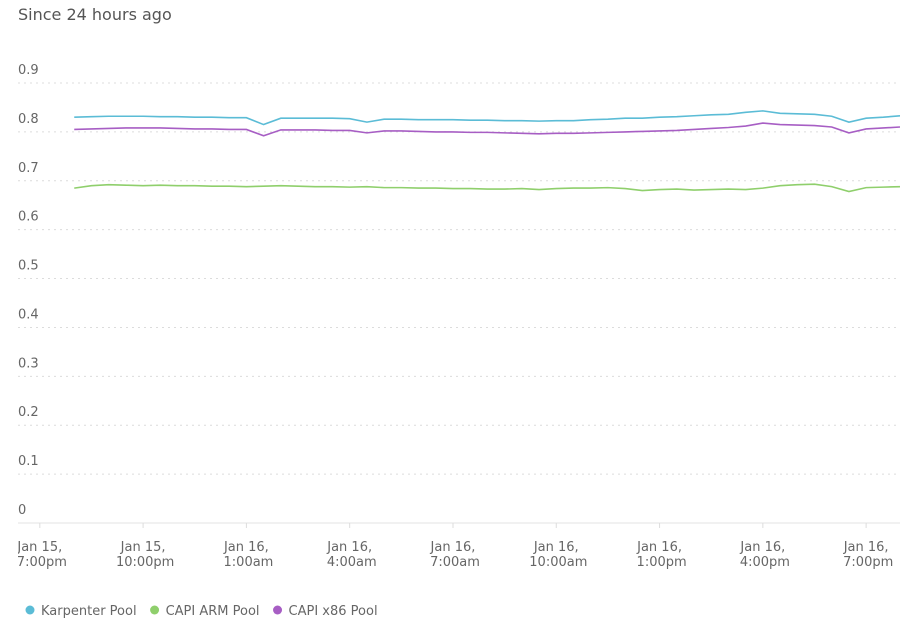 The width and height of the screenshot is (900, 629). I want to click on y-tick-label: 0.2, so click(28, 412).